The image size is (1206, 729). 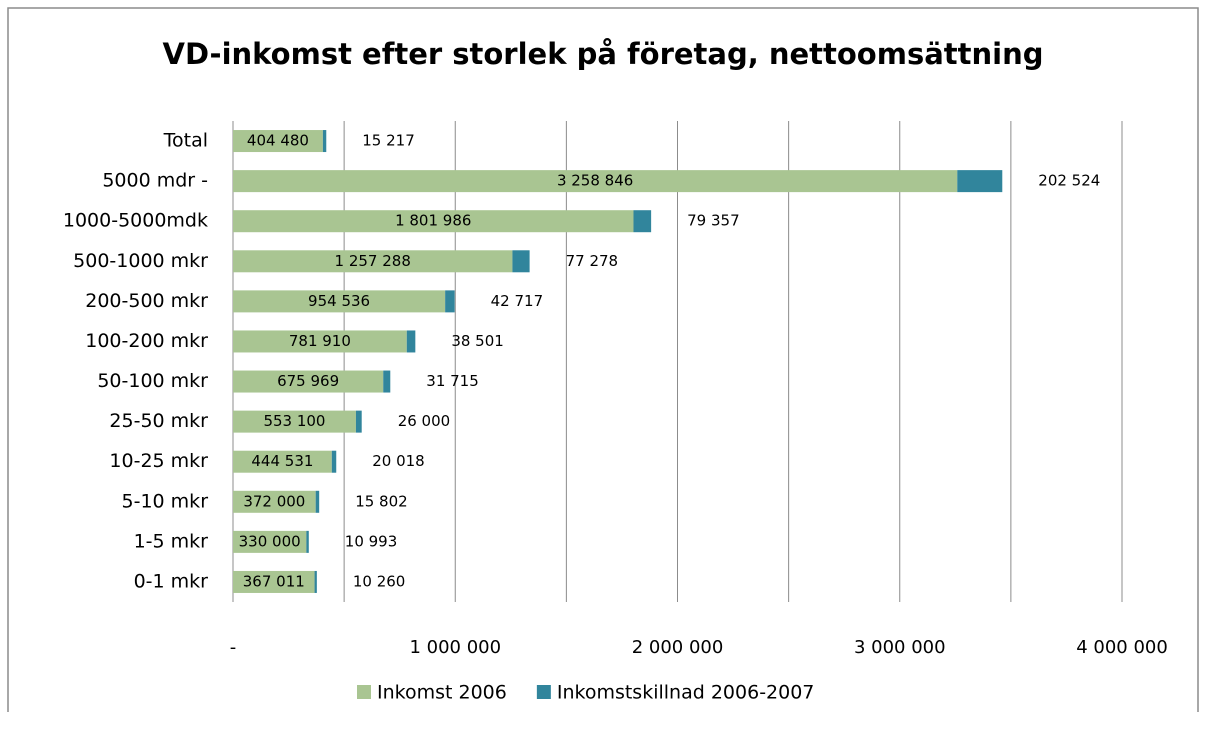 What do you see at coordinates (379, 581) in the screenshot?
I see `value-label: 10 260` at bounding box center [379, 581].